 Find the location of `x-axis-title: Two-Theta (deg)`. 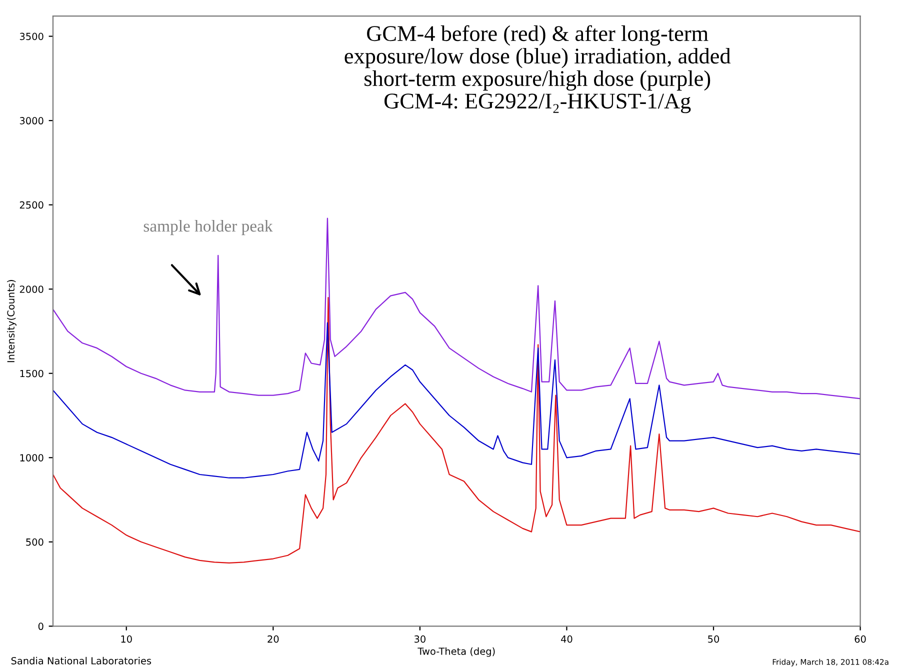

x-axis-title: Two-Theta (deg) is located at coordinates (456, 652).